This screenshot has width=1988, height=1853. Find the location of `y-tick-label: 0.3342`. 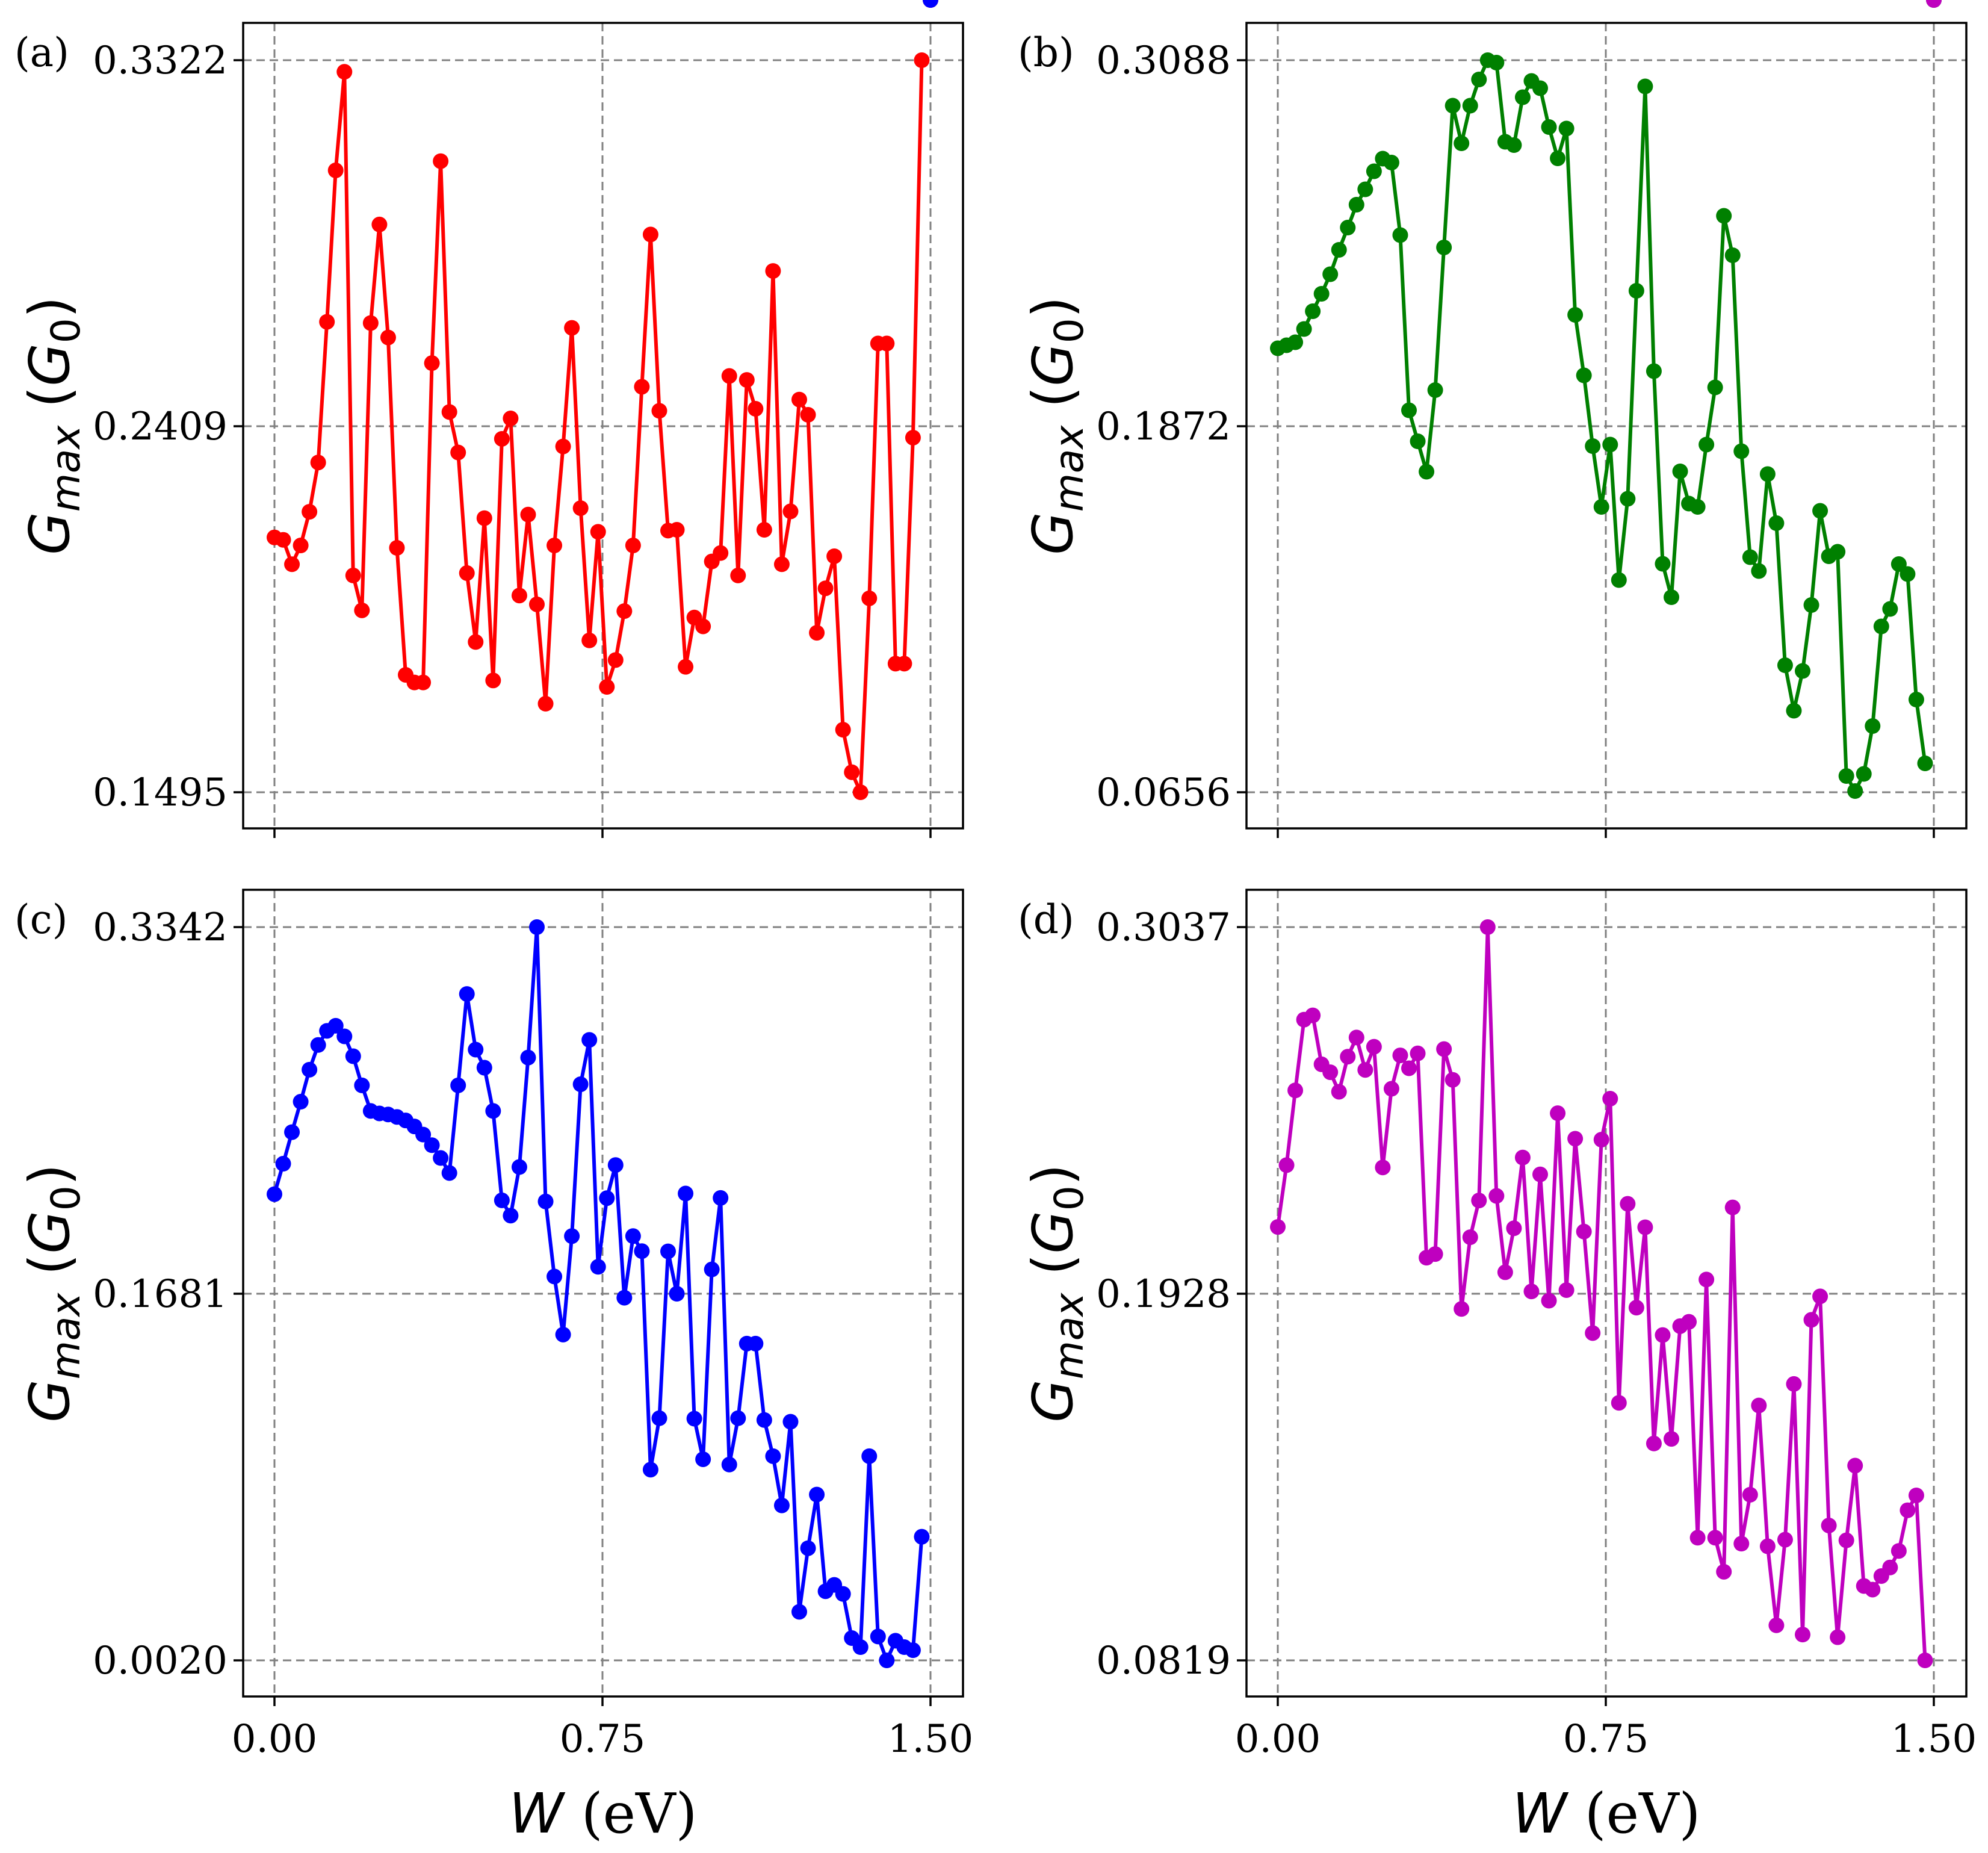

y-tick-label: 0.3342 is located at coordinates (161, 928).